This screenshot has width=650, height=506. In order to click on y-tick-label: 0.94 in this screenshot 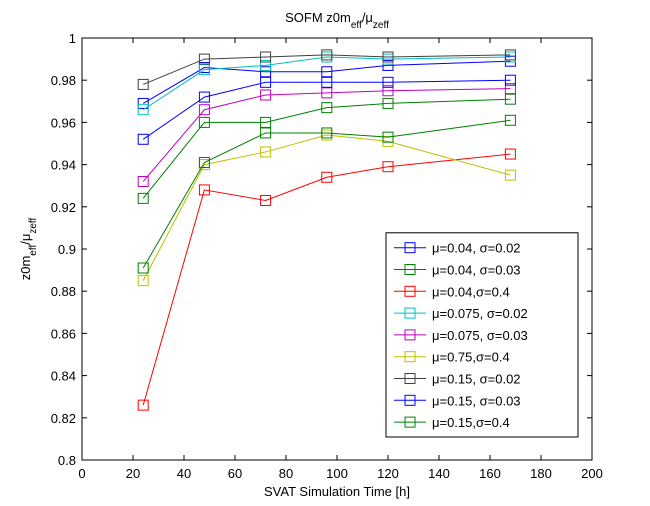, I will do `click(63, 165)`.